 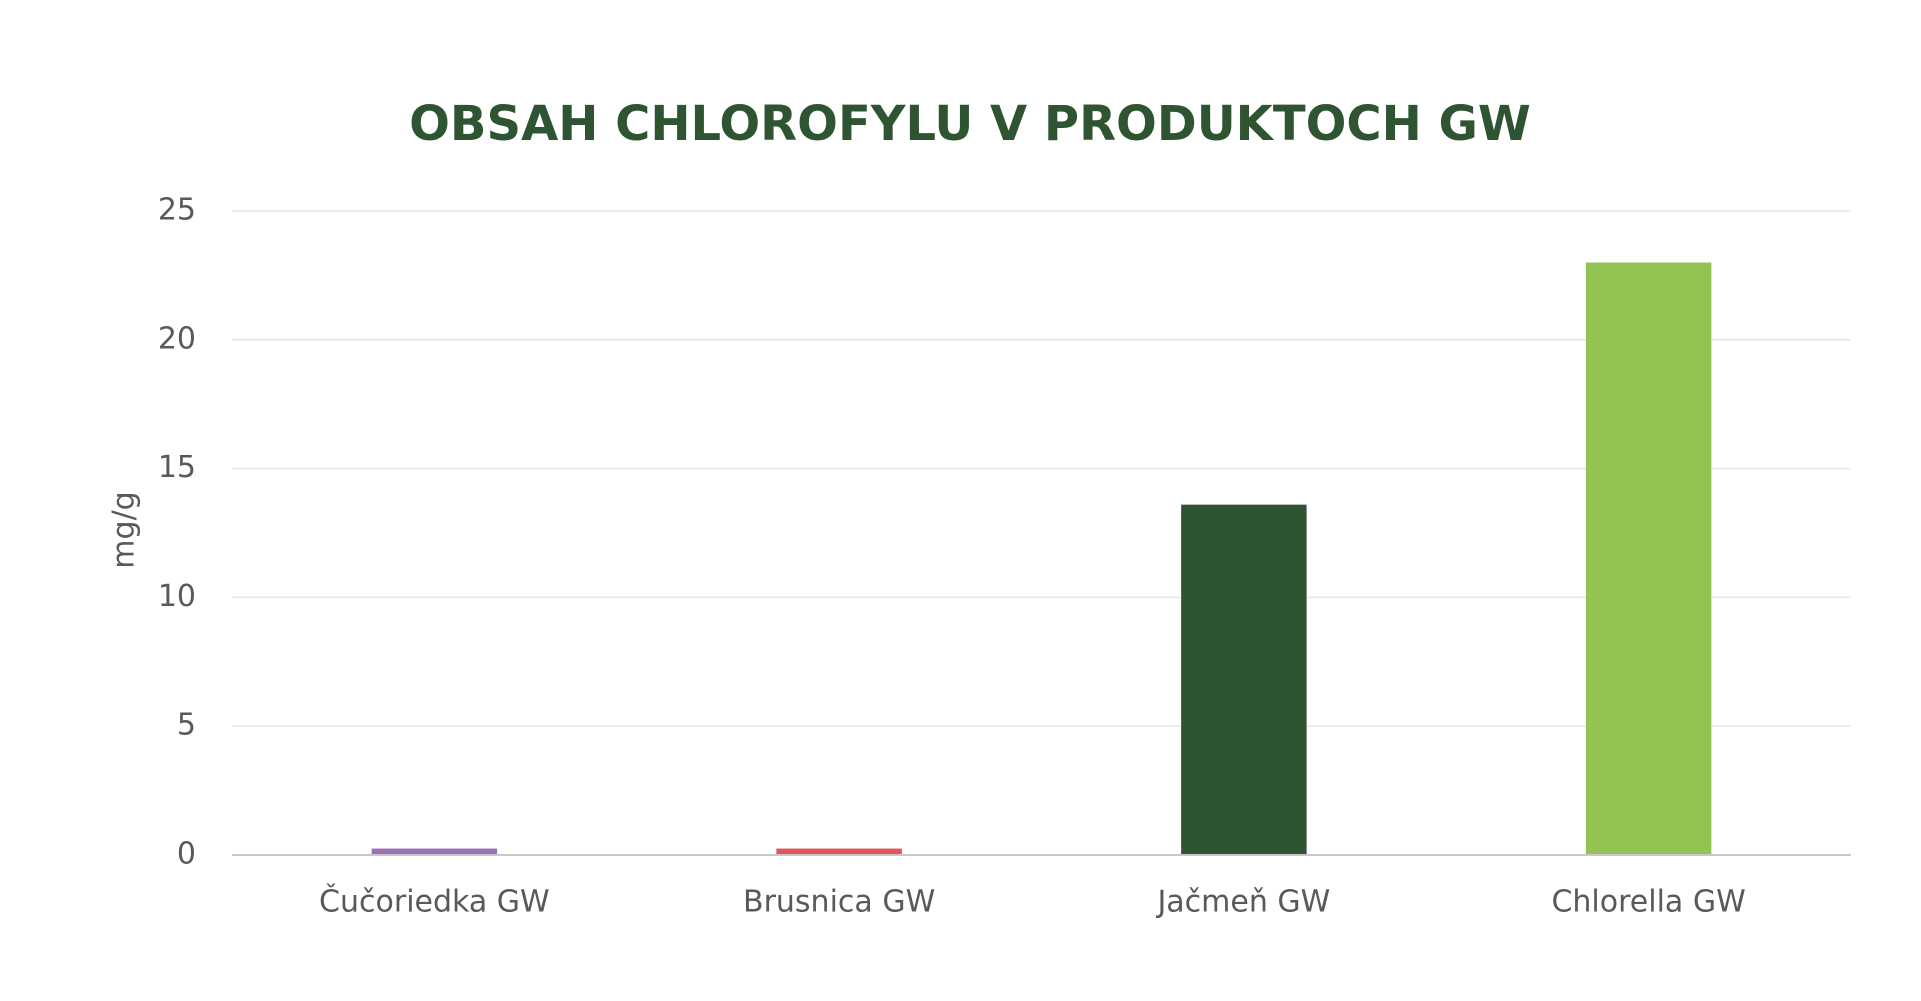 I want to click on x-tick-label: Čučoriedka GW, so click(x=434, y=901).